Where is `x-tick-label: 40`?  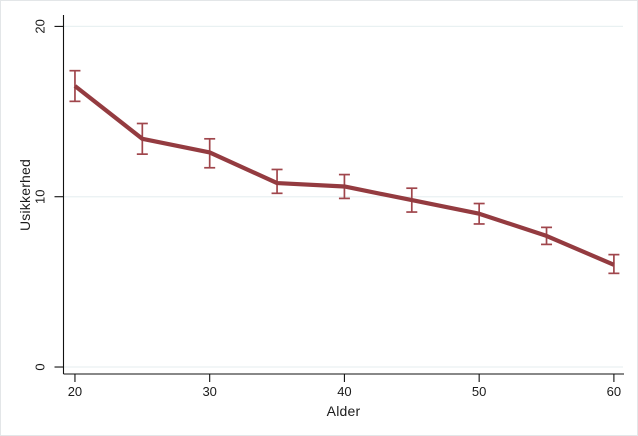
x-tick-label: 40 is located at coordinates (344, 391).